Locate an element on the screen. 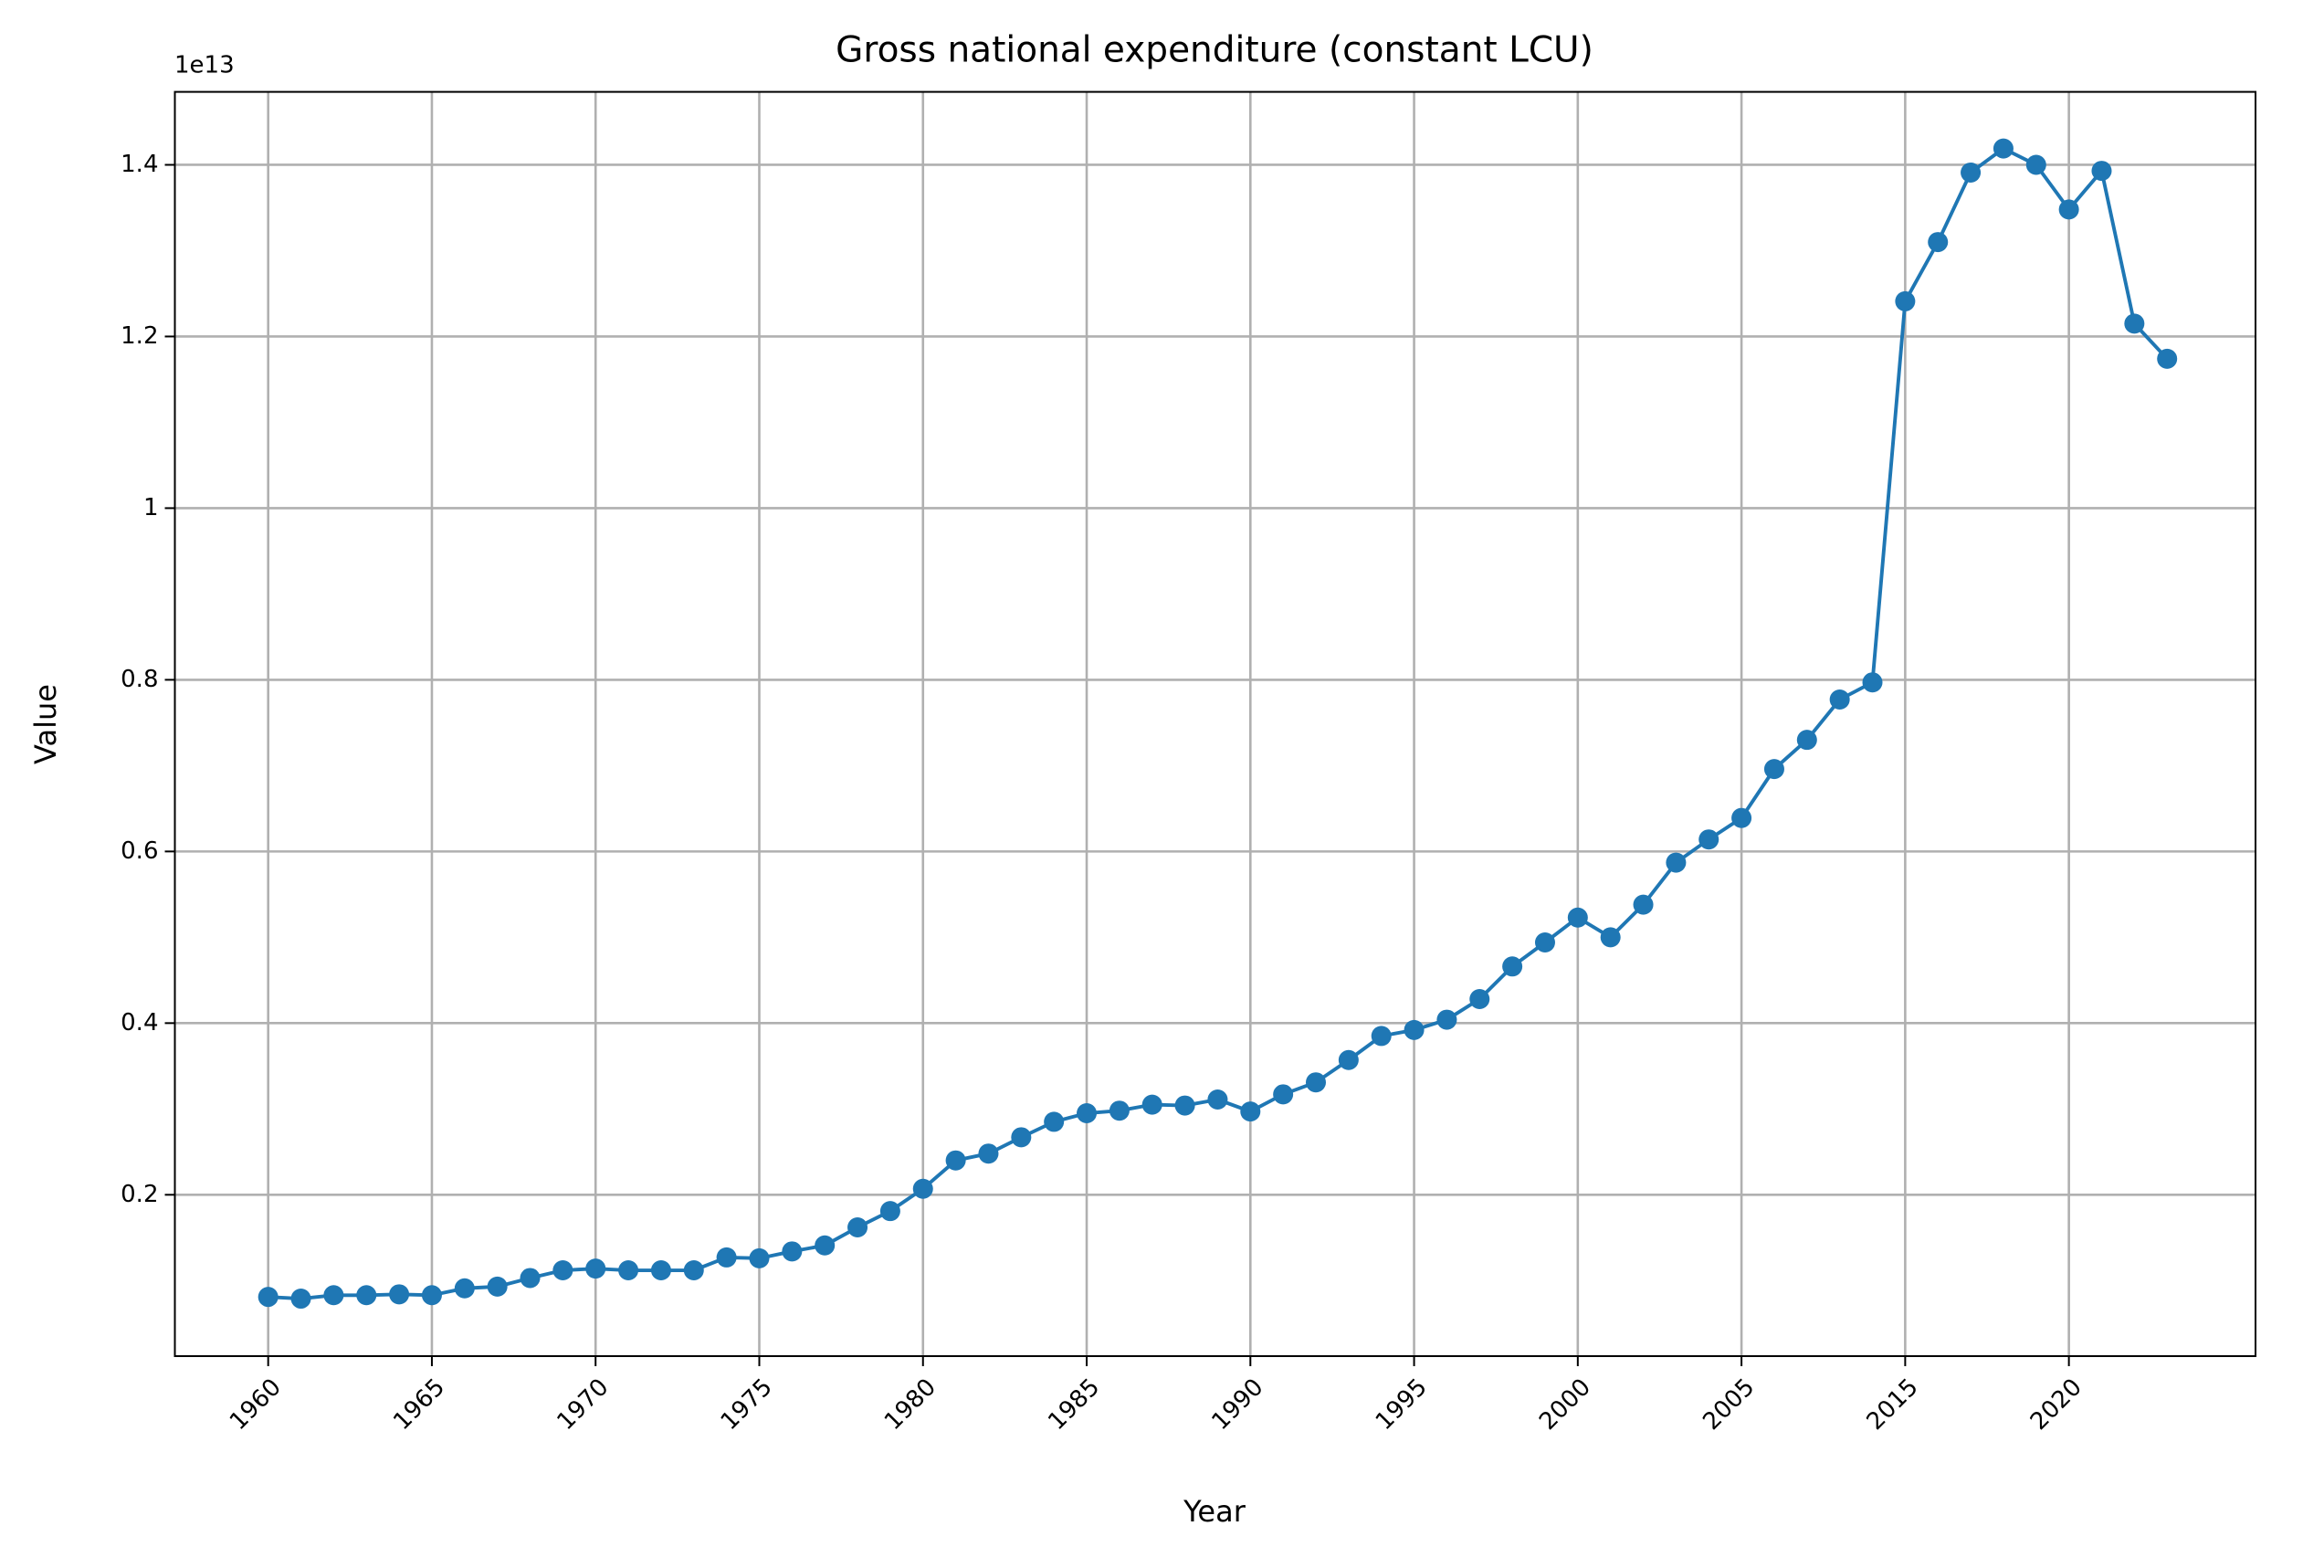 The width and height of the screenshot is (2324, 1568). y-tick-label: 0.8 is located at coordinates (139, 679).